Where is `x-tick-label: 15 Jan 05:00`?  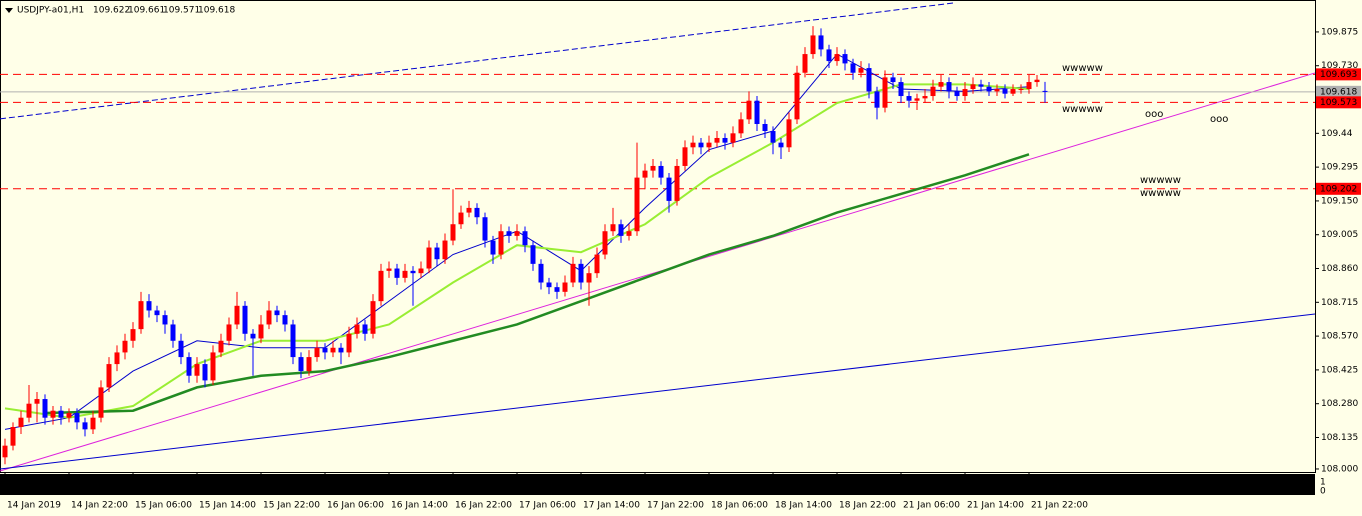 x-tick-label: 15 Jan 05:00 is located at coordinates (99, 485).